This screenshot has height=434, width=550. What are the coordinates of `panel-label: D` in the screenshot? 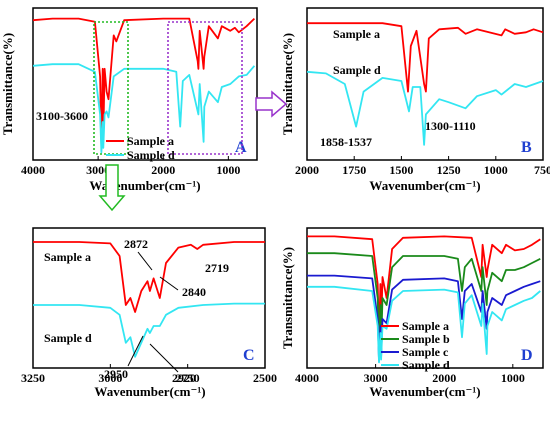 It's located at (527, 355).